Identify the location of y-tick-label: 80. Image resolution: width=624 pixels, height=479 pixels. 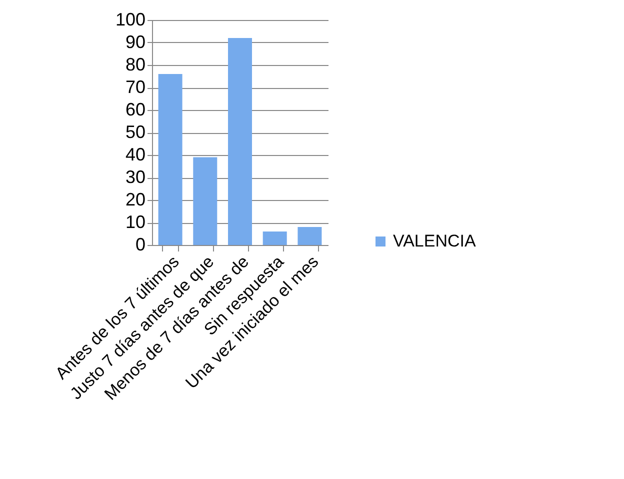
(135, 64).